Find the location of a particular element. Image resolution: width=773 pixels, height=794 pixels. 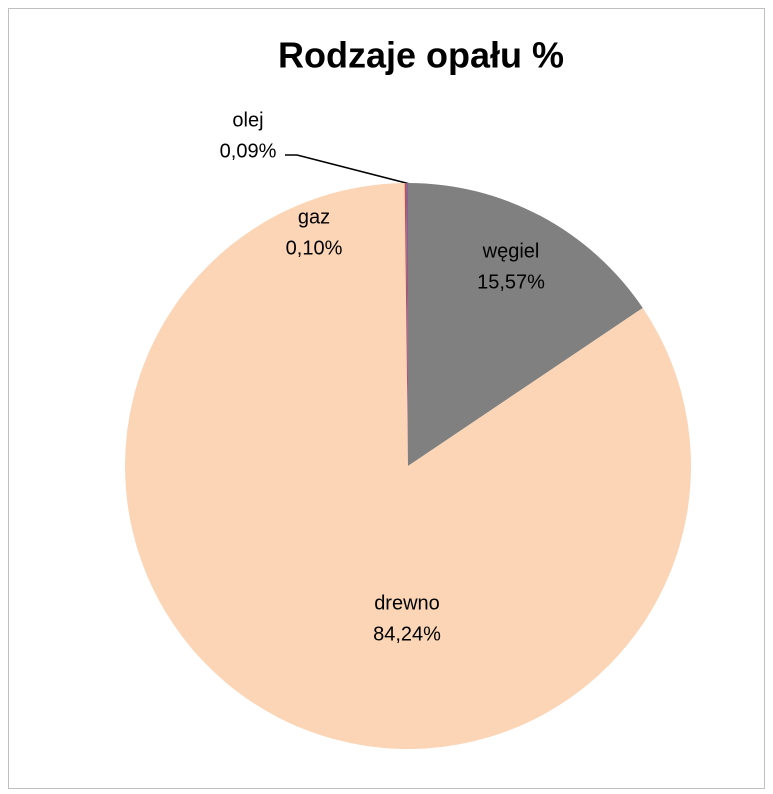

slice-value-label: 15,57% is located at coordinates (511, 282).